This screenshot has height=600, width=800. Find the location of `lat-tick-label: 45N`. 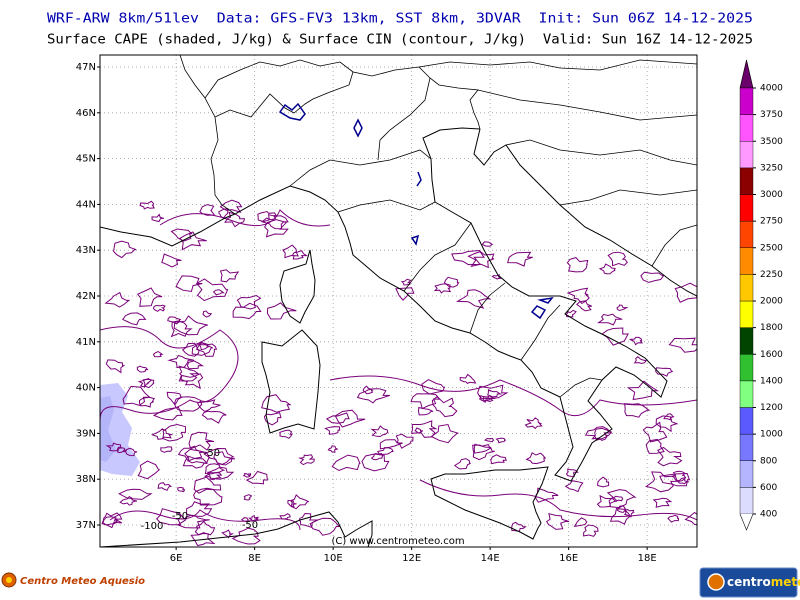

lat-tick-label: 45N is located at coordinates (86, 159).